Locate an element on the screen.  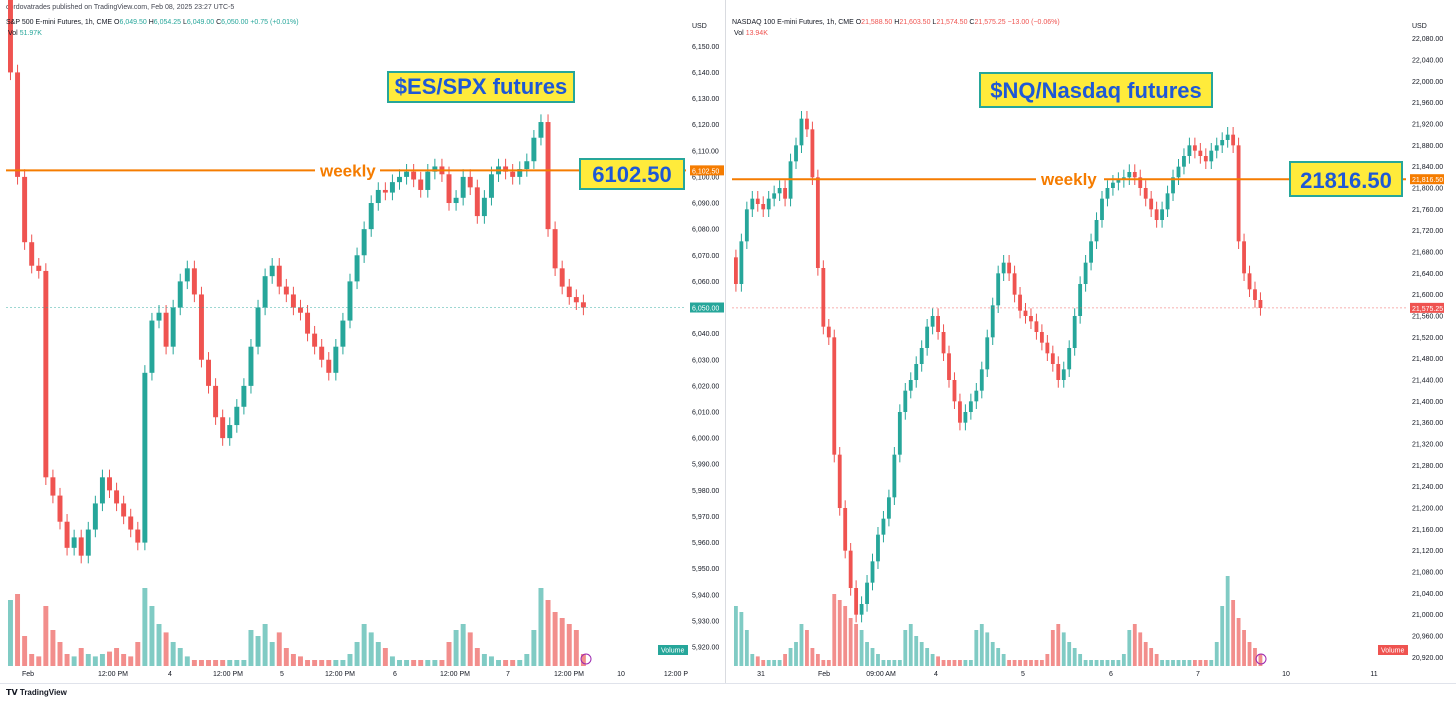
y-tick-label: 21,920.00 is located at coordinates (1427, 125).